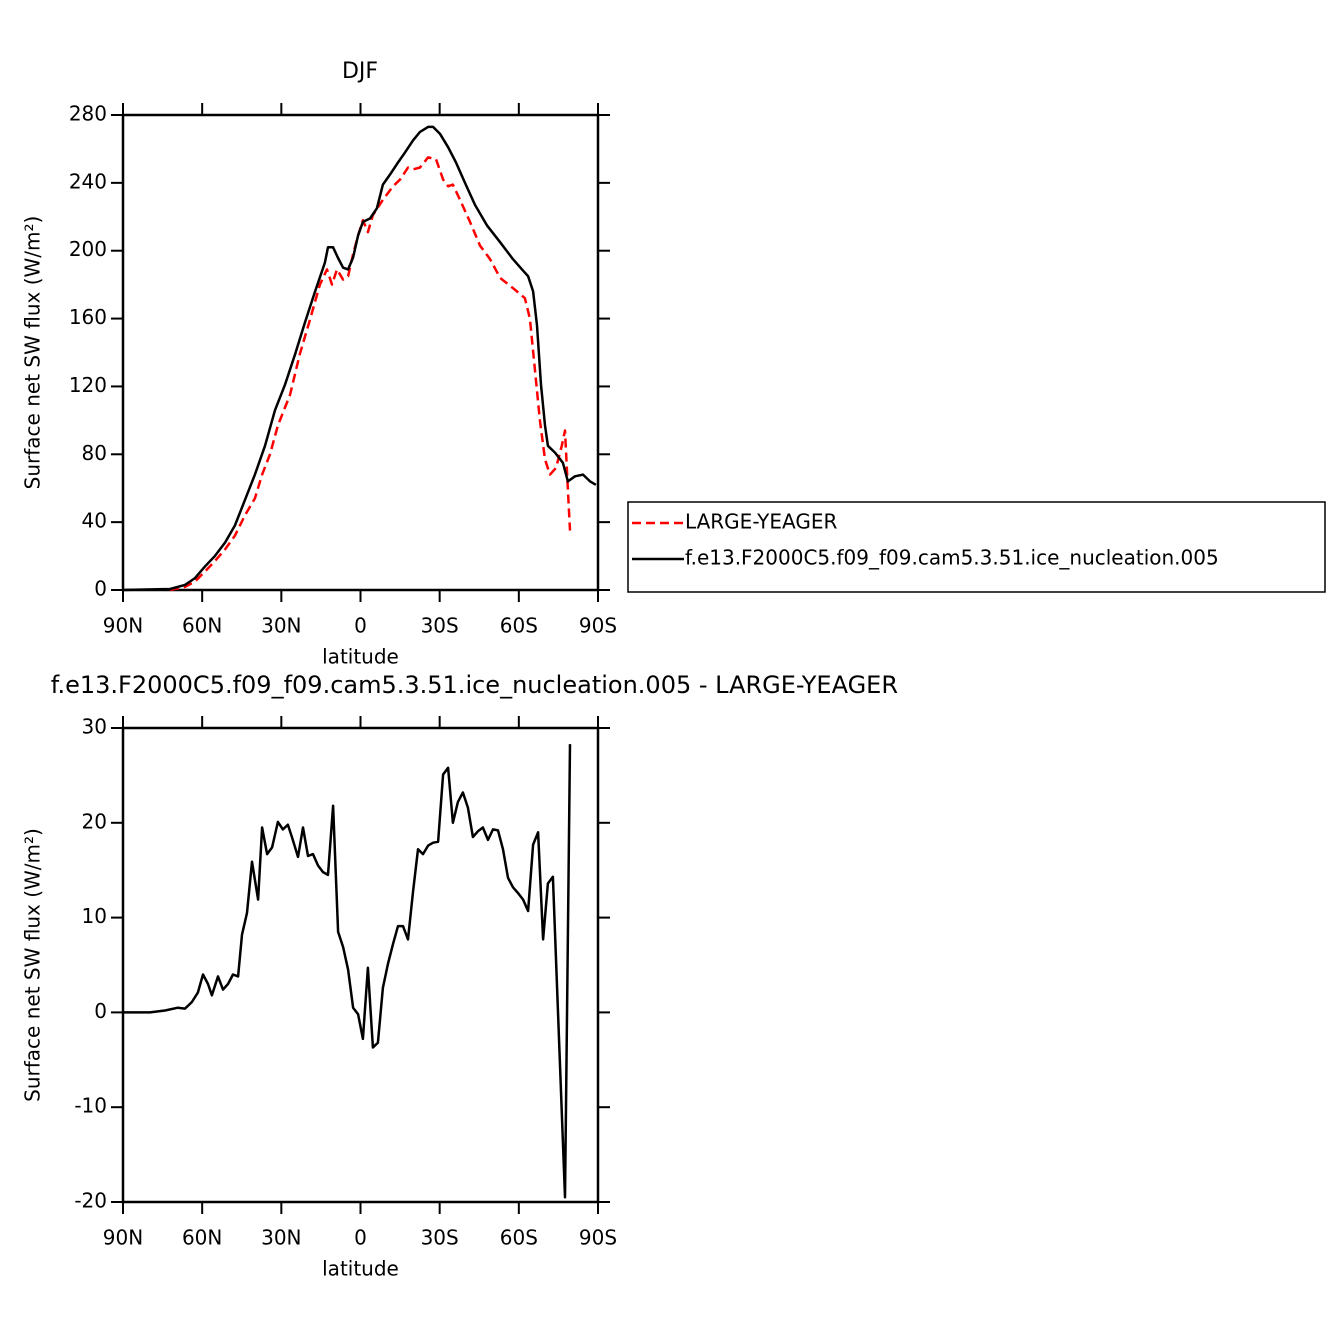 Image resolution: width=1344 pixels, height=1341 pixels. What do you see at coordinates (88, 249) in the screenshot?
I see `y-tick-label: 200` at bounding box center [88, 249].